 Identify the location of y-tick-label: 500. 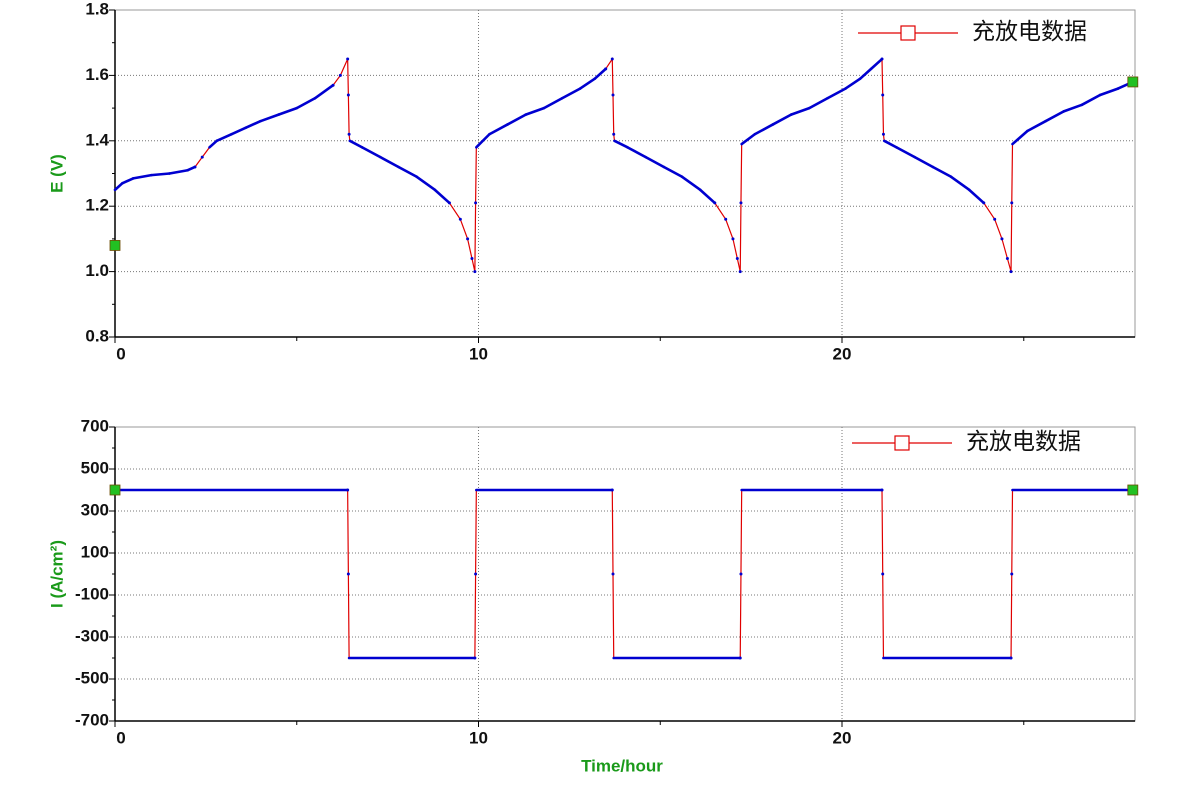
(95, 467).